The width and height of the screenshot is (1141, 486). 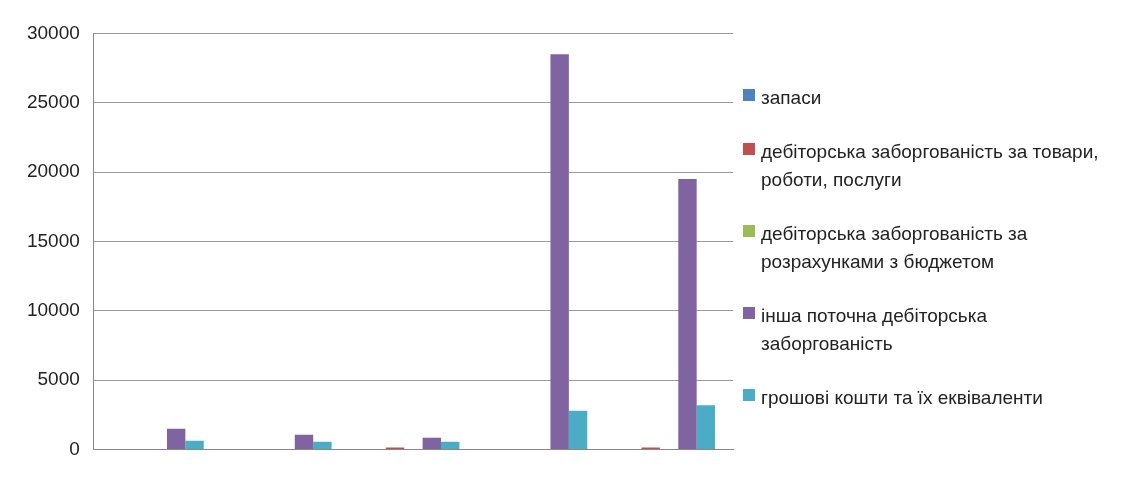 What do you see at coordinates (791, 98) in the screenshot?
I see `legend-label: запаси` at bounding box center [791, 98].